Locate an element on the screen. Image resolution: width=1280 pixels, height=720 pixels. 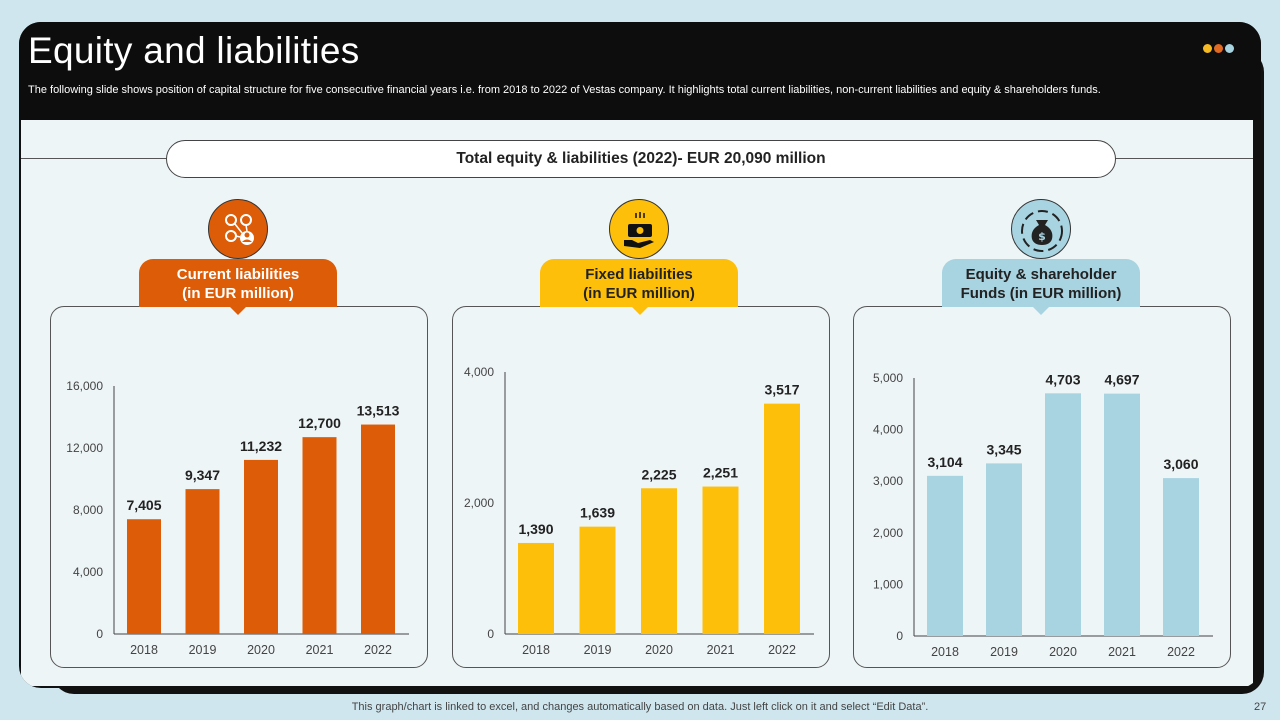
data-label: 2,251 is located at coordinates (720, 473).